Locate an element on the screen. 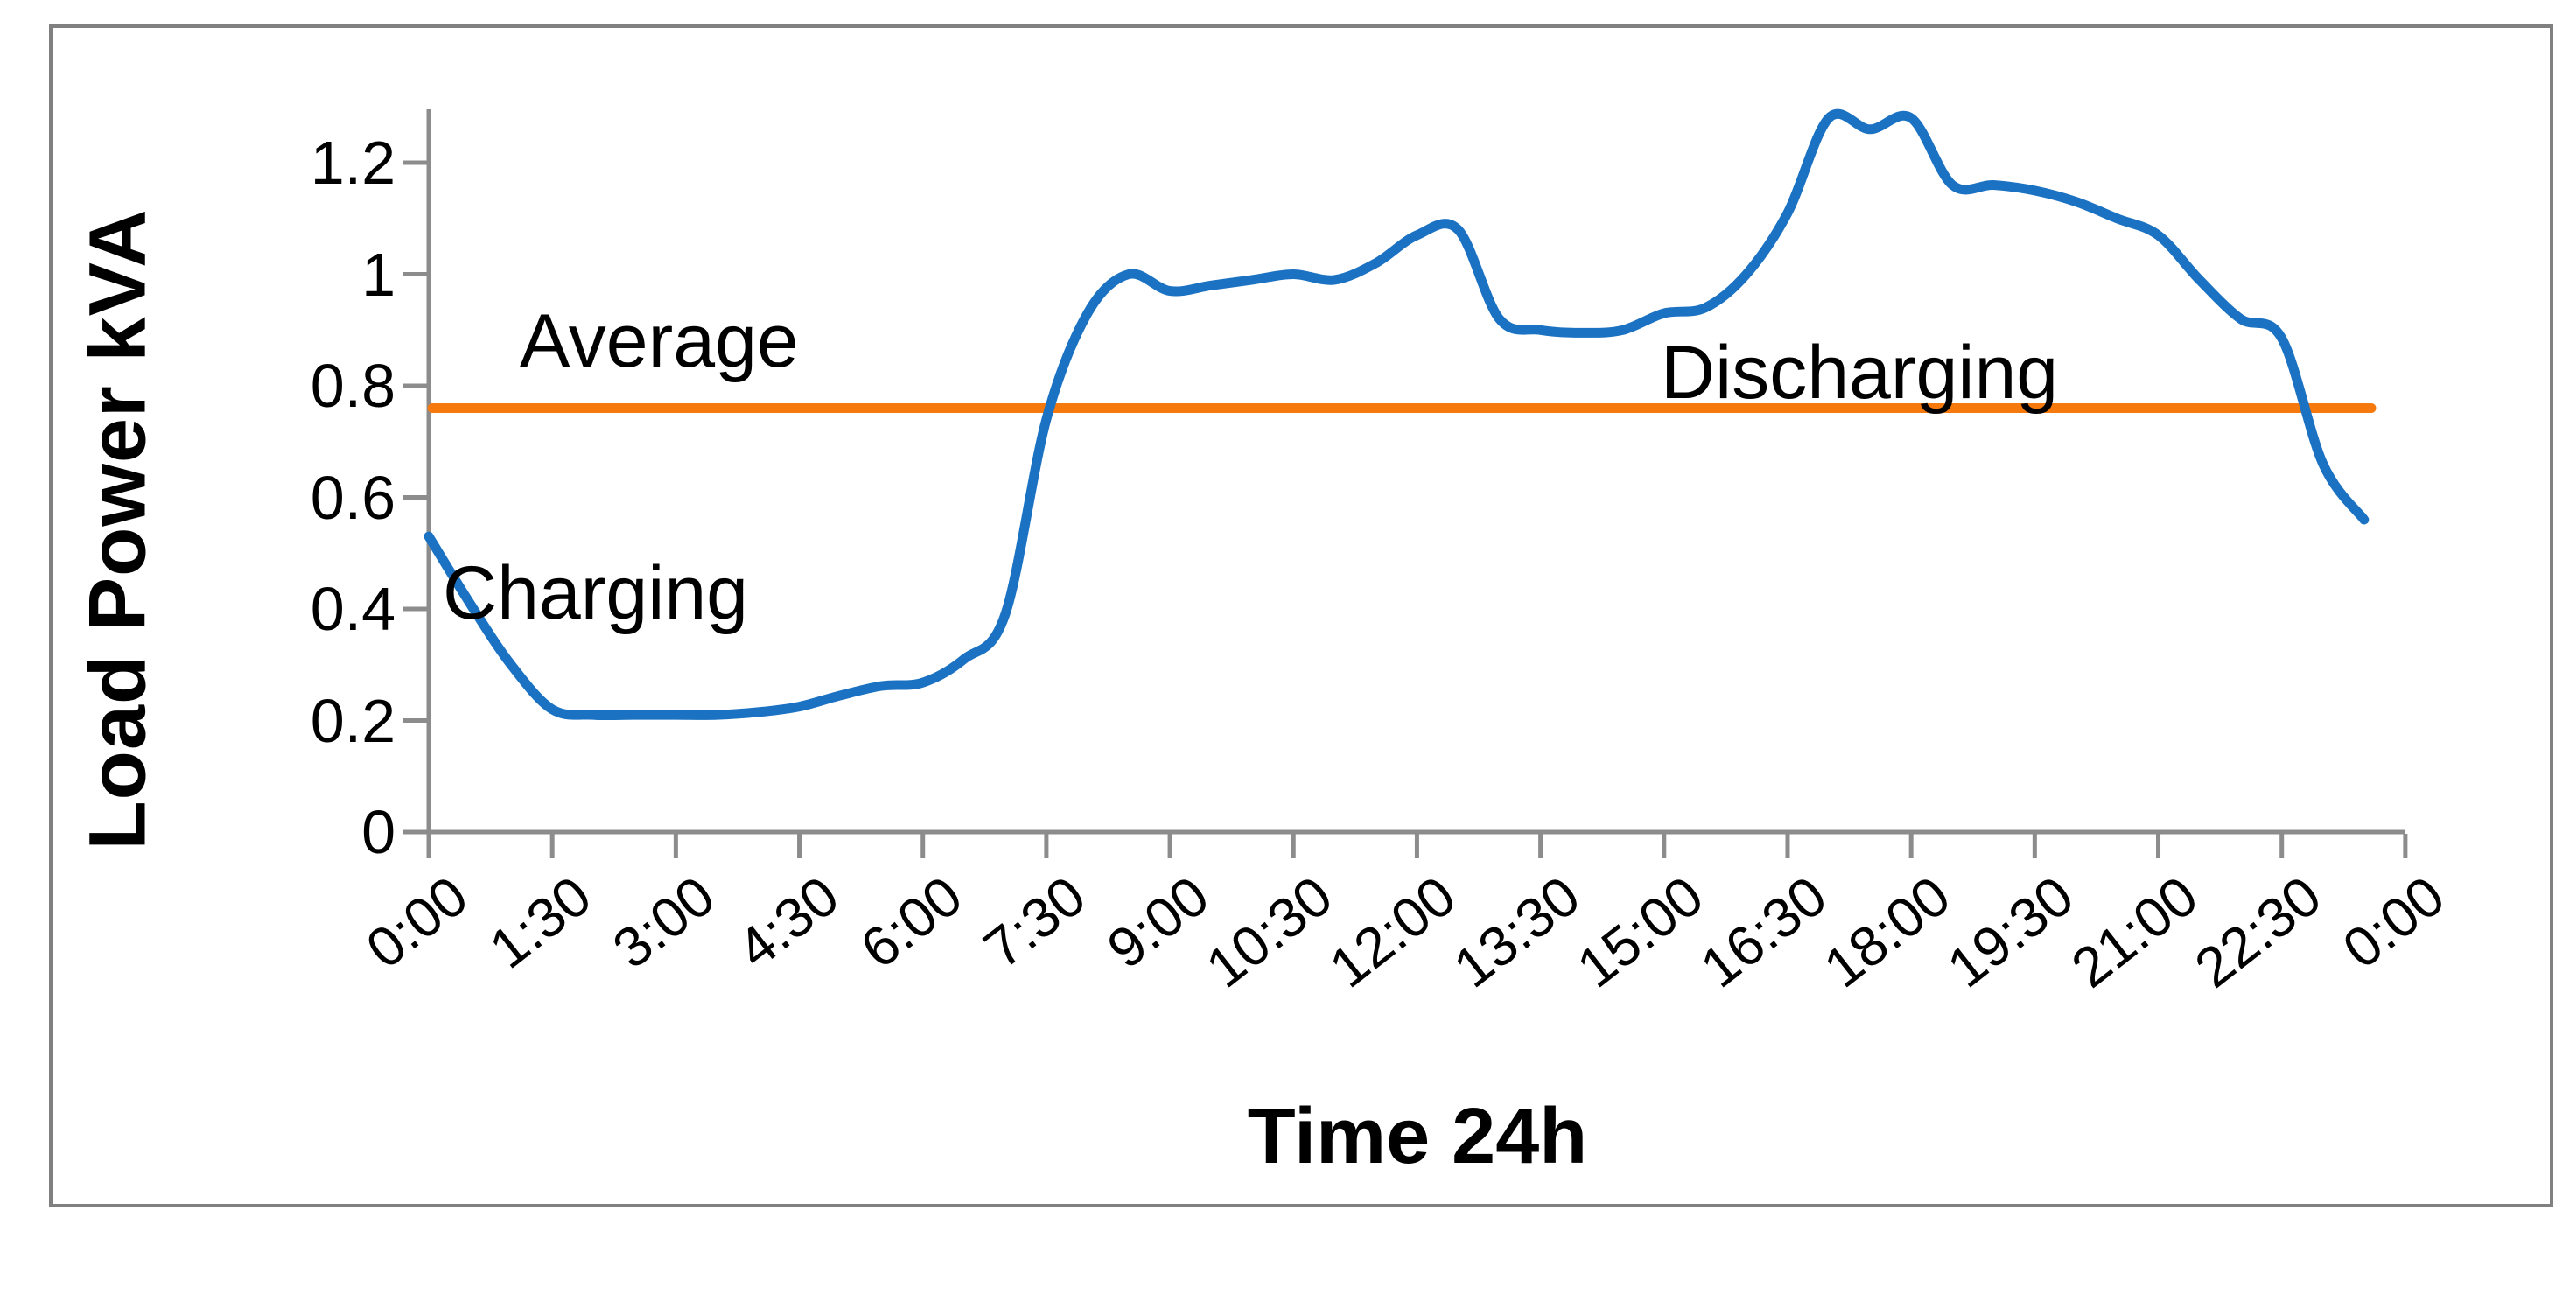  y-tick-label: 0.8 is located at coordinates (353, 386).